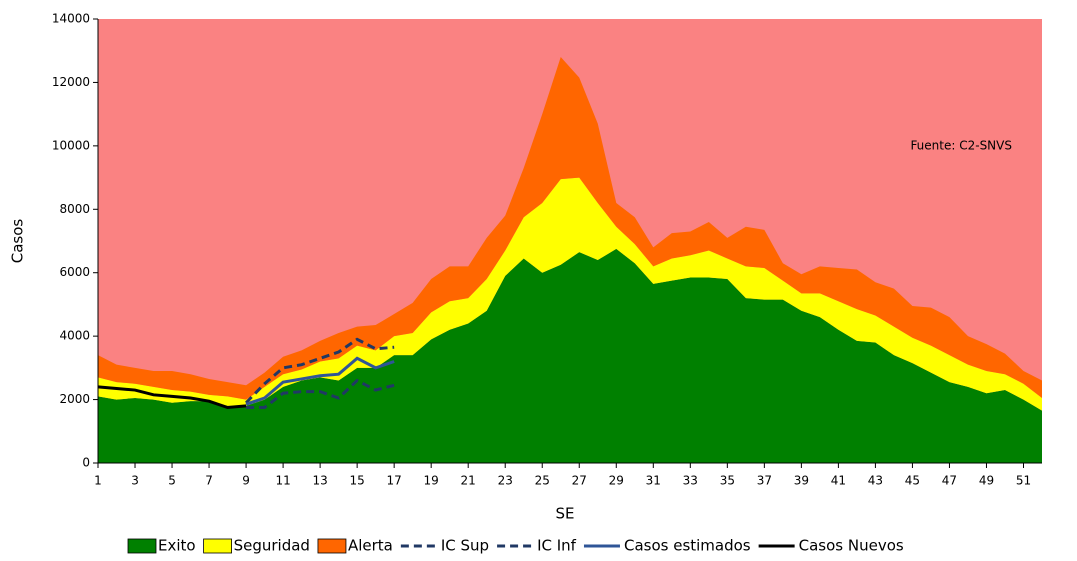  Describe the element at coordinates (616, 481) in the screenshot. I see `x-tick-label: 29` at that location.